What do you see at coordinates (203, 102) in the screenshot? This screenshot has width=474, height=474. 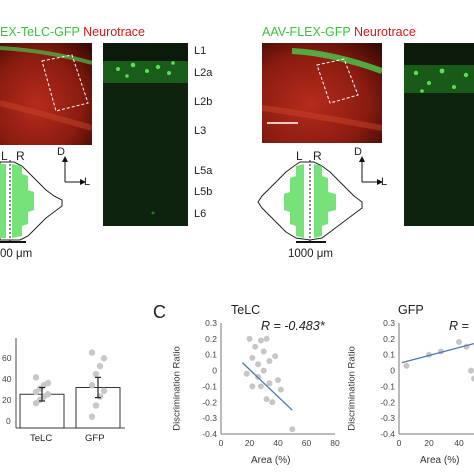 I see `layer-label: L2b` at bounding box center [203, 102].